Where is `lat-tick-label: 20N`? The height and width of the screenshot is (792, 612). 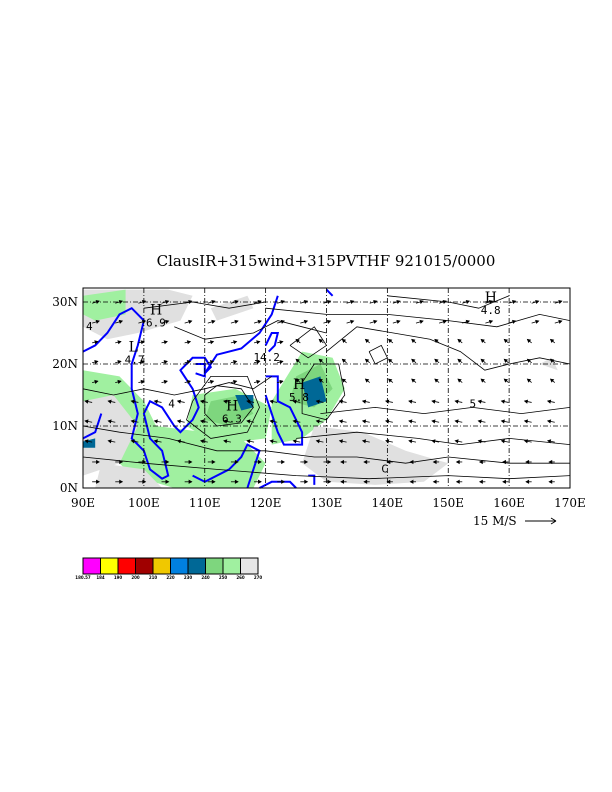 lat-tick-label: 20N is located at coordinates (65, 364).